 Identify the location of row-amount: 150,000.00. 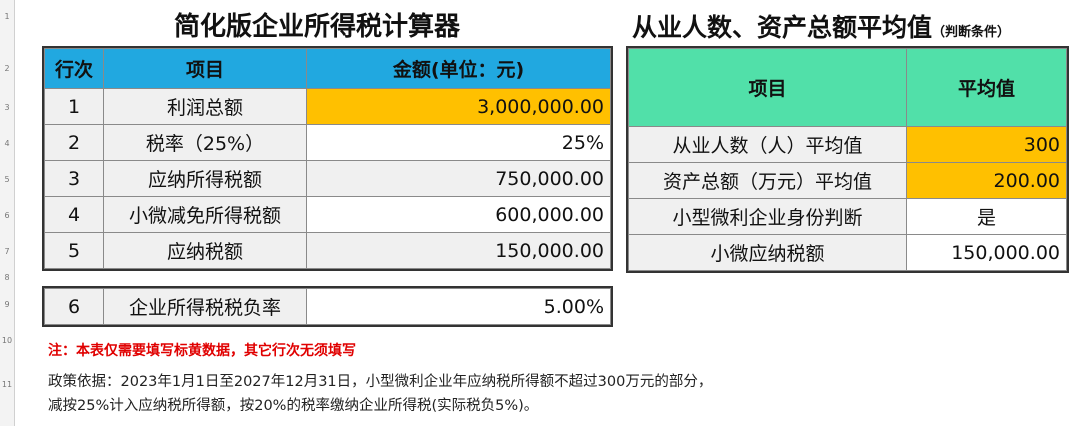
(458, 250).